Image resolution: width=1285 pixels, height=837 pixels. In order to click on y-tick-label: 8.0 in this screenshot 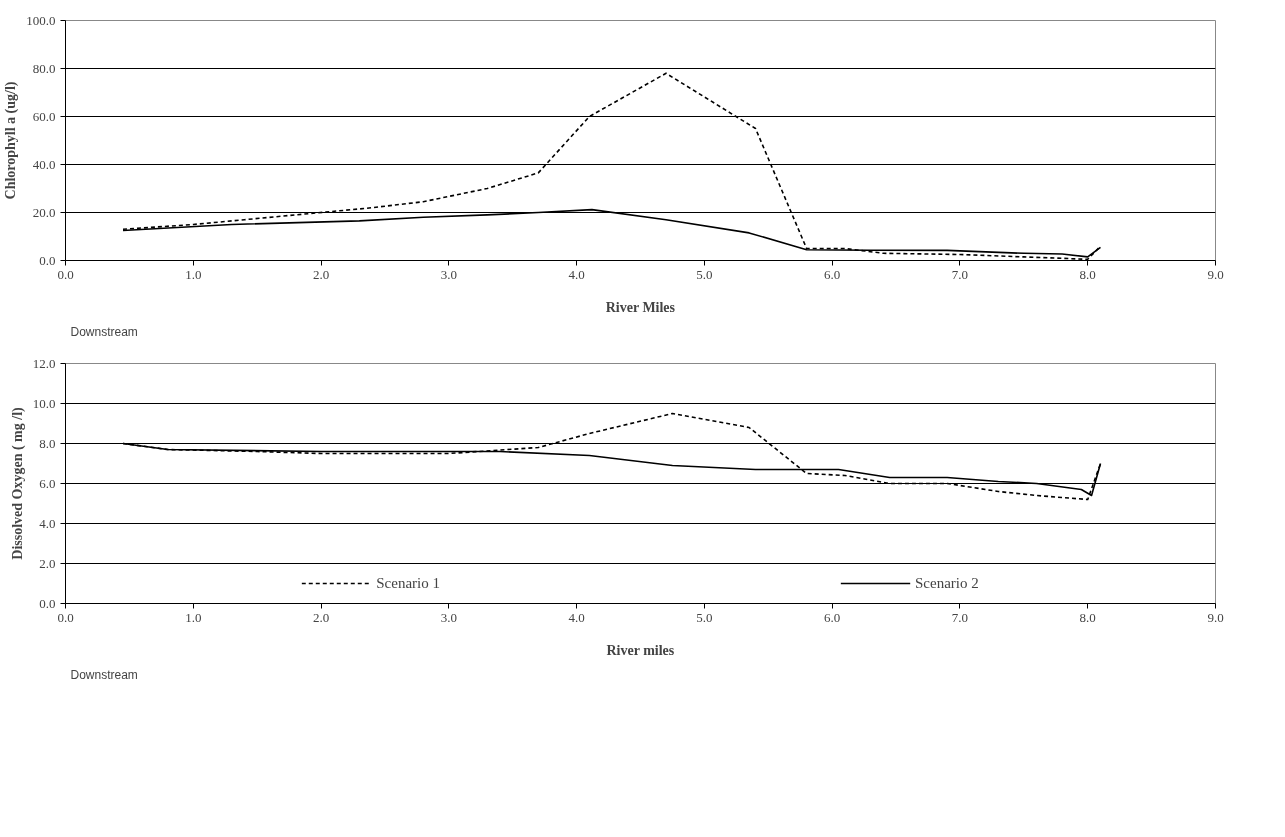, I will do `click(47, 443)`.